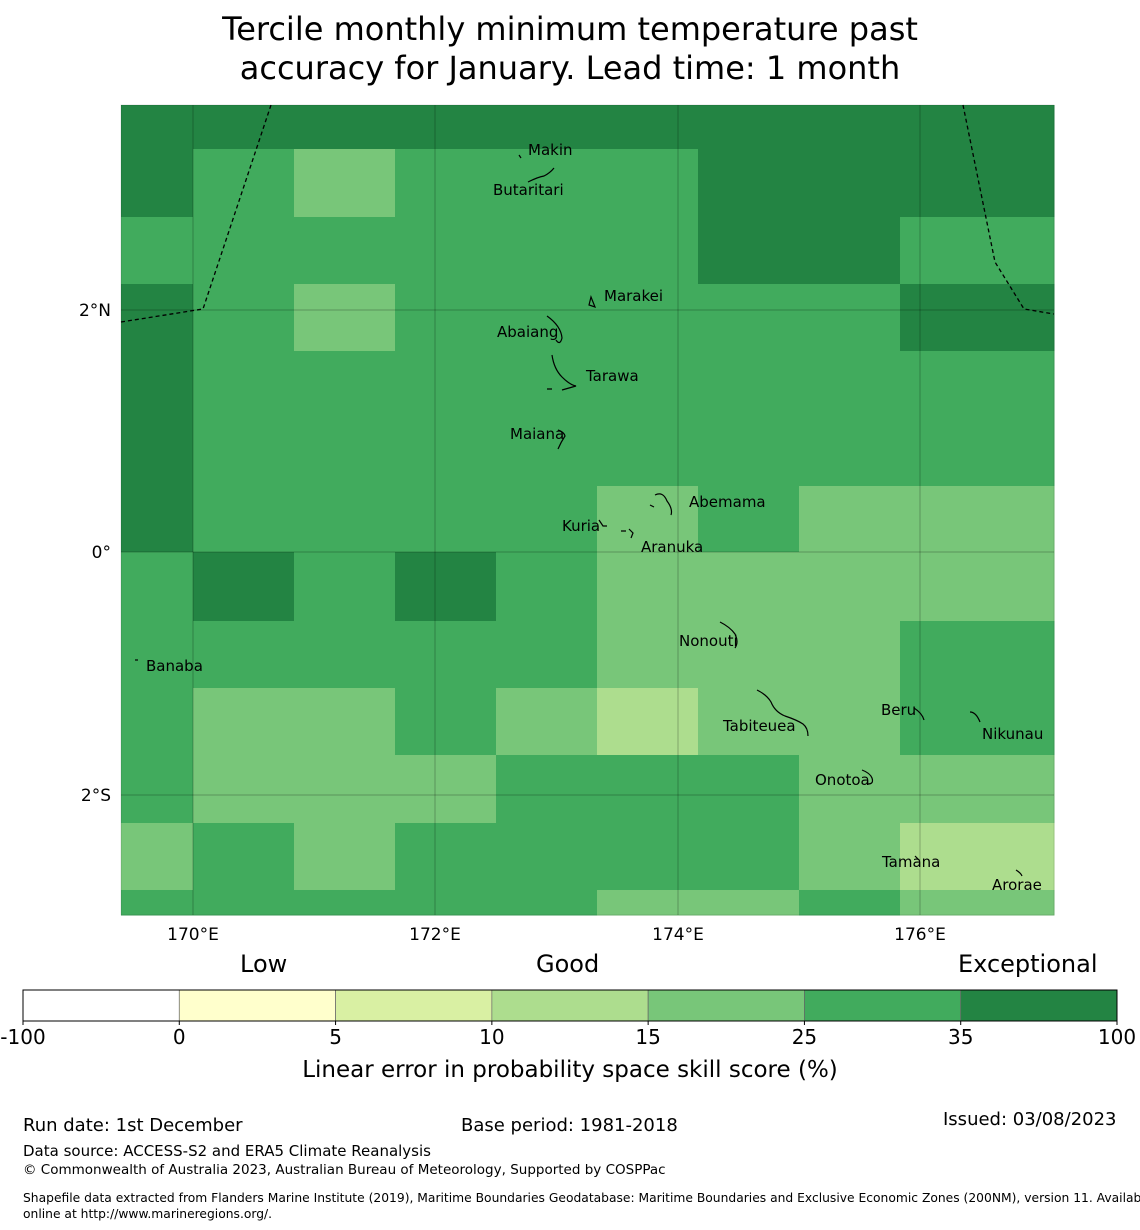  I want to click on colorbar-tick-label: 5, so click(335, 1037).